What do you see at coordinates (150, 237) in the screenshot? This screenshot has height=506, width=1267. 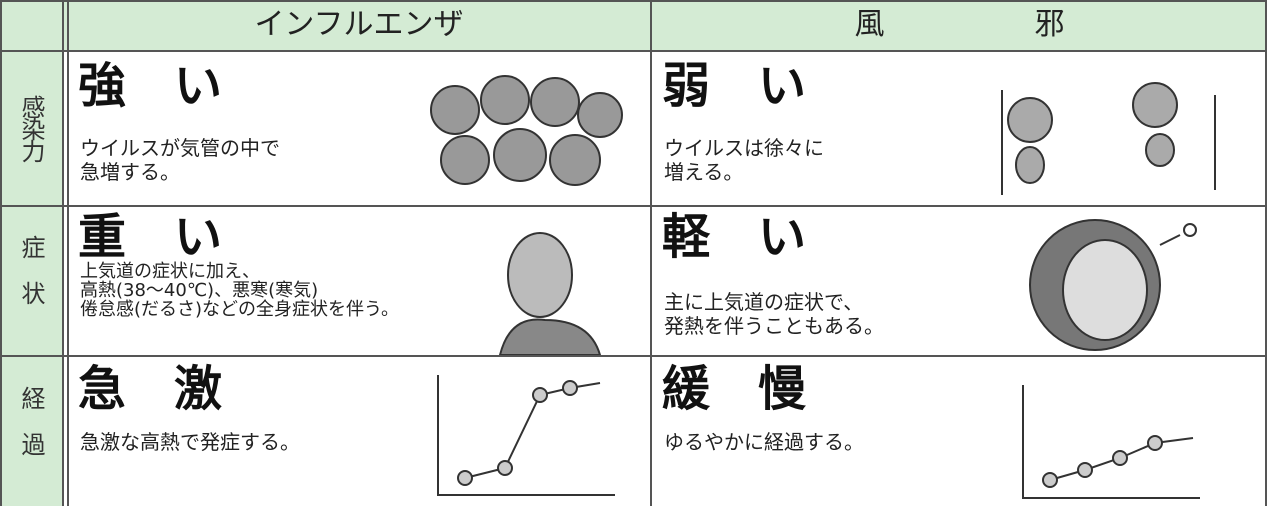 I see `cell-title: 重 い` at bounding box center [150, 237].